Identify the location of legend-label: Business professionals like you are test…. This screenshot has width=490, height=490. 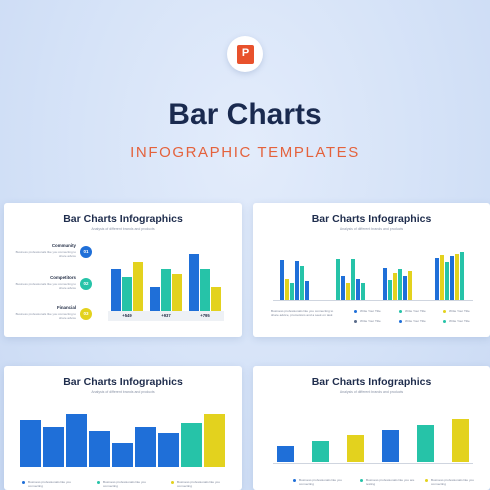
(390, 482).